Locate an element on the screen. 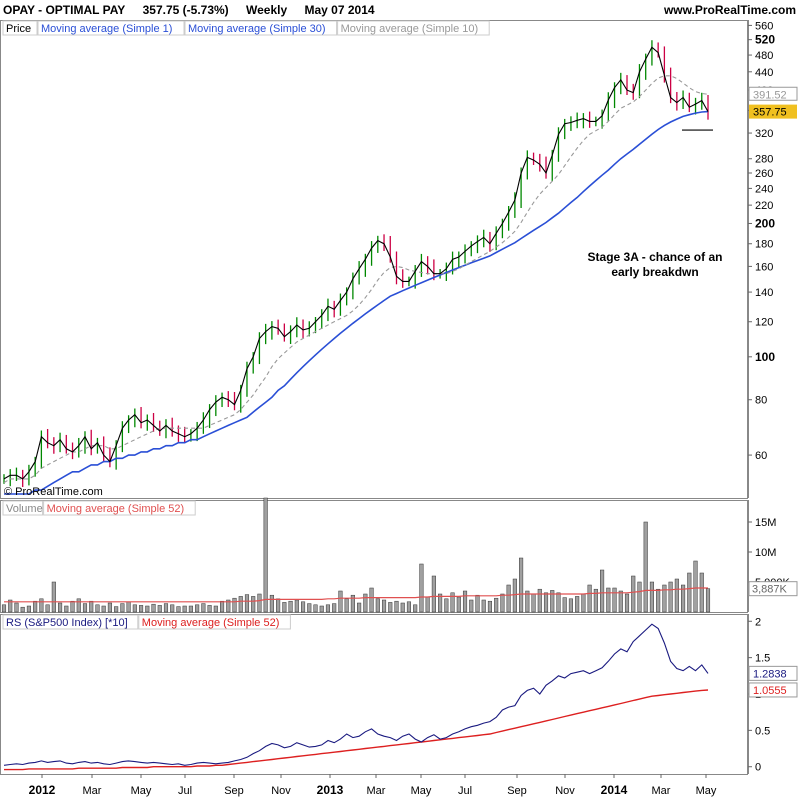 The image size is (800, 800). price-tick-label: 260 is located at coordinates (764, 174).